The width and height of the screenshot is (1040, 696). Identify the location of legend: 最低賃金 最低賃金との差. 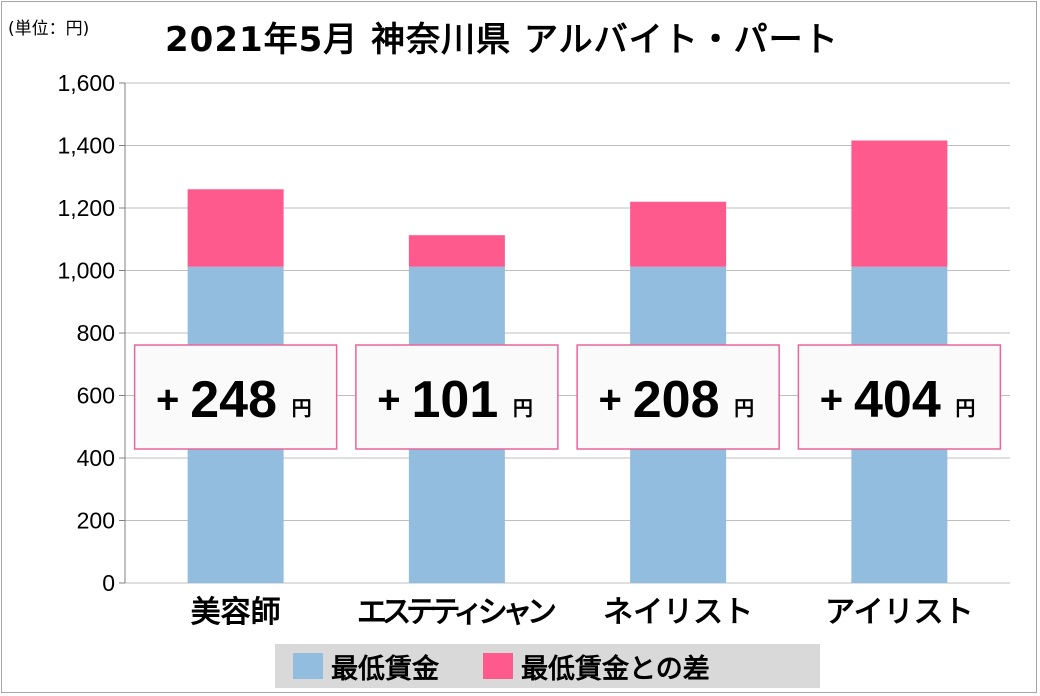
(547, 666).